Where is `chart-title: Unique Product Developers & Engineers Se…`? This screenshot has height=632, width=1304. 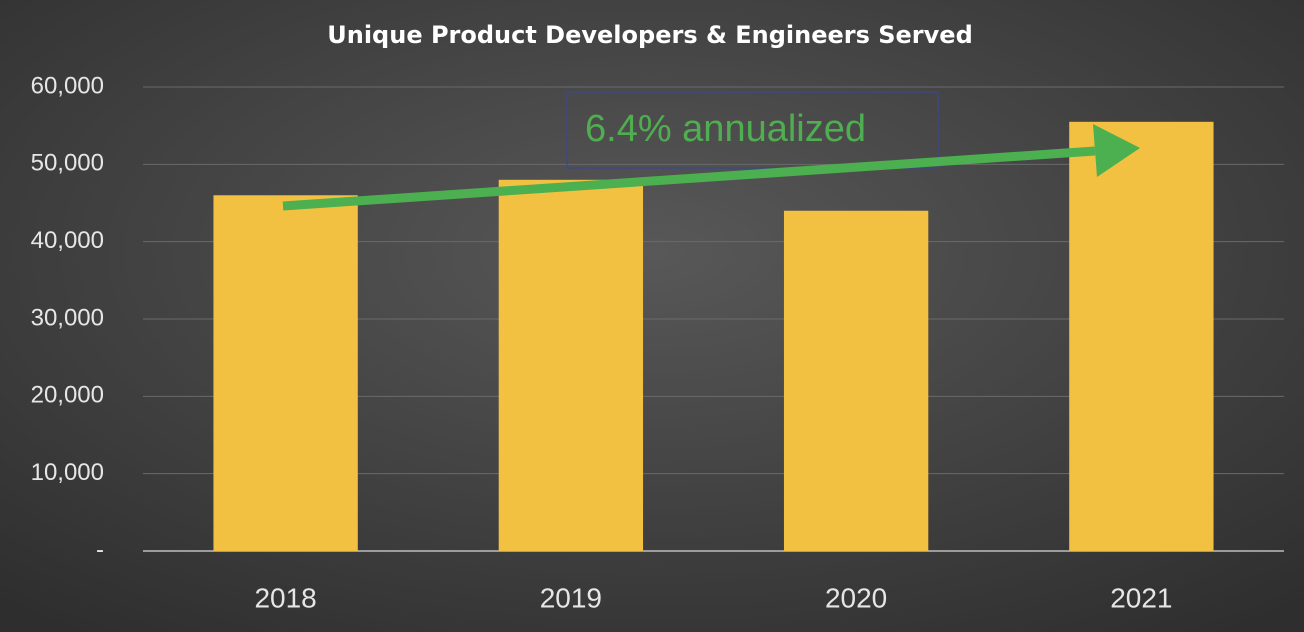 chart-title: Unique Product Developers & Engineers Se… is located at coordinates (650, 35).